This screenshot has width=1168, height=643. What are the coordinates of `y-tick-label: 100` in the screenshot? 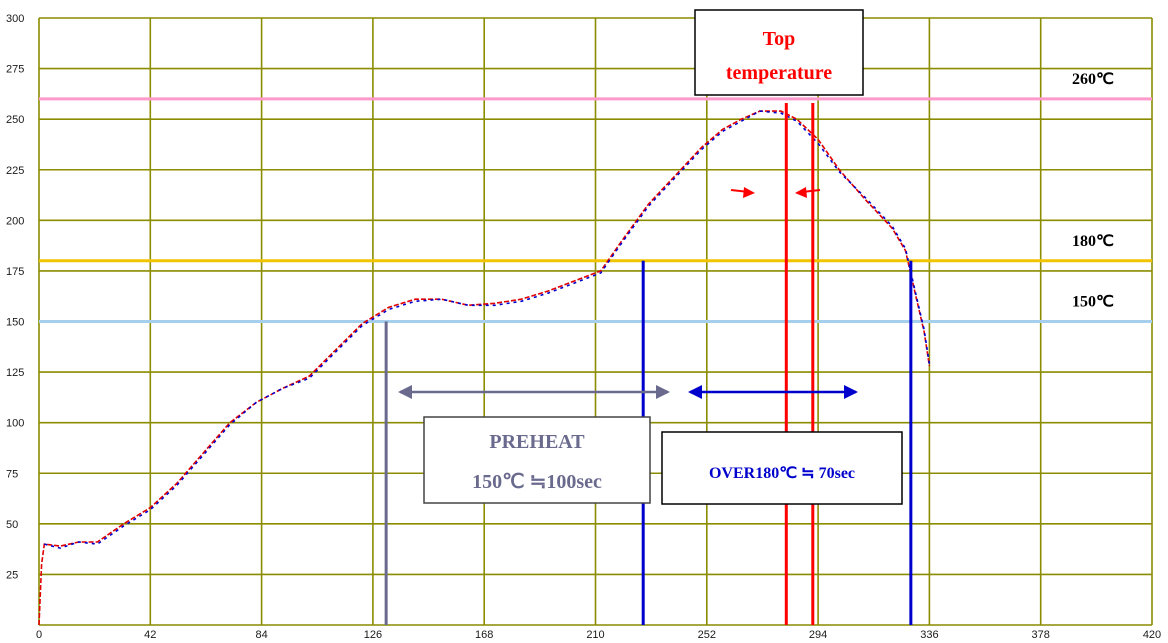 It's located at (15, 424).